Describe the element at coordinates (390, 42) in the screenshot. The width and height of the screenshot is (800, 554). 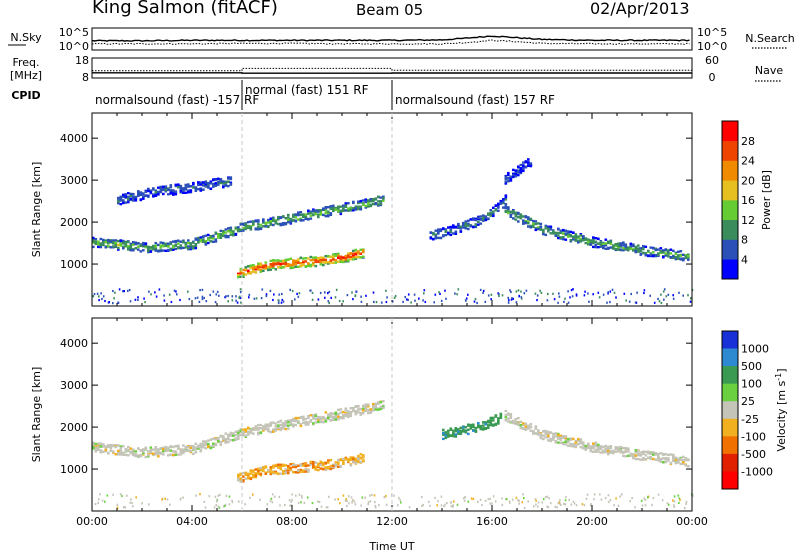
I see `noise-series-line` at that location.